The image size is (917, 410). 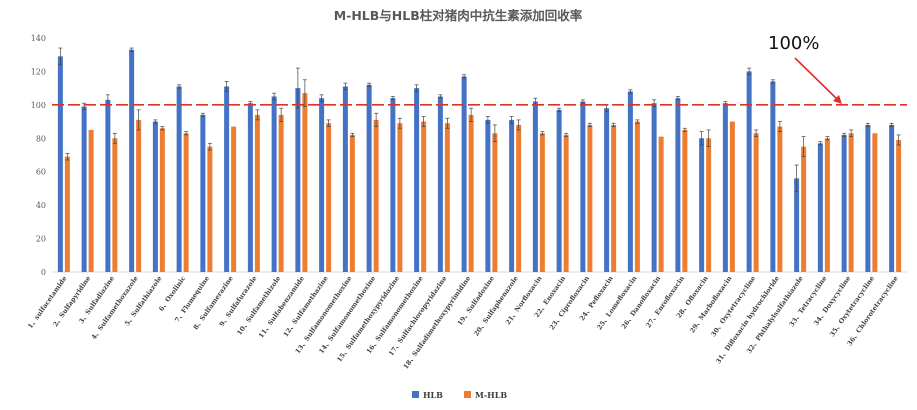 What do you see at coordinates (433, 395) in the screenshot?
I see `legend-label-hlb: HLB` at bounding box center [433, 395].